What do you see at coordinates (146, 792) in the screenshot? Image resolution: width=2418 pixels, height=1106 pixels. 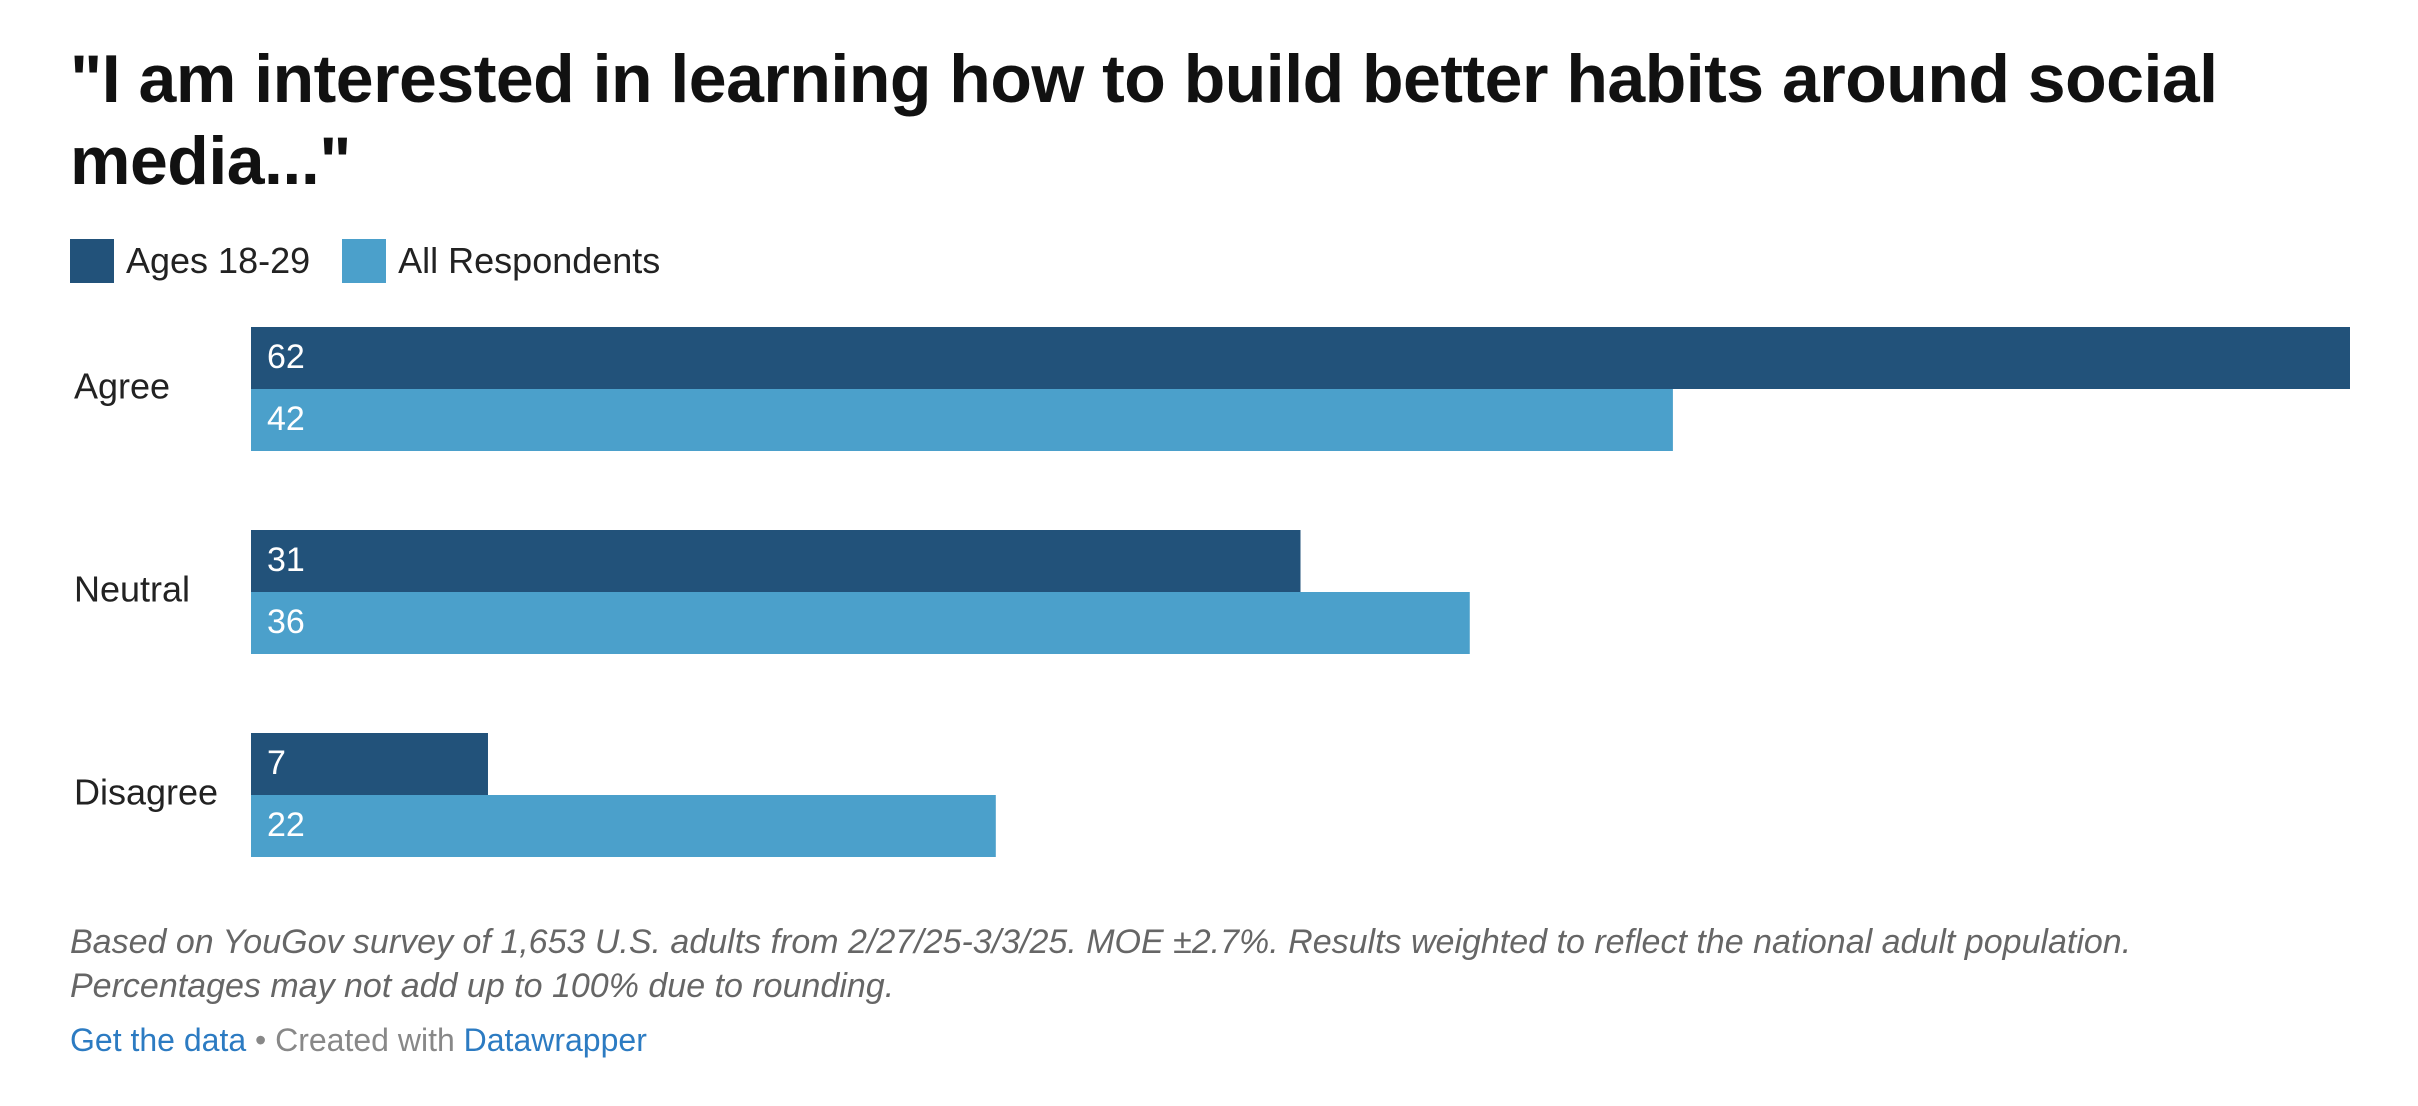 I see `category-label-disagree: Disagree` at bounding box center [146, 792].